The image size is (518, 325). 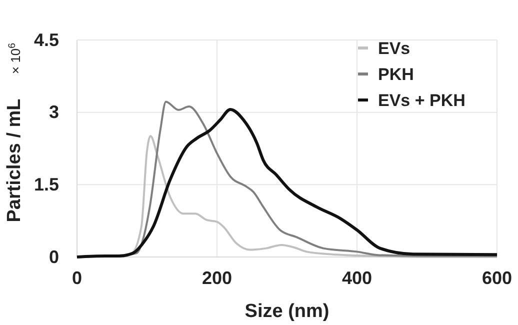 I want to click on x-tick-label: 400, so click(x=357, y=278).